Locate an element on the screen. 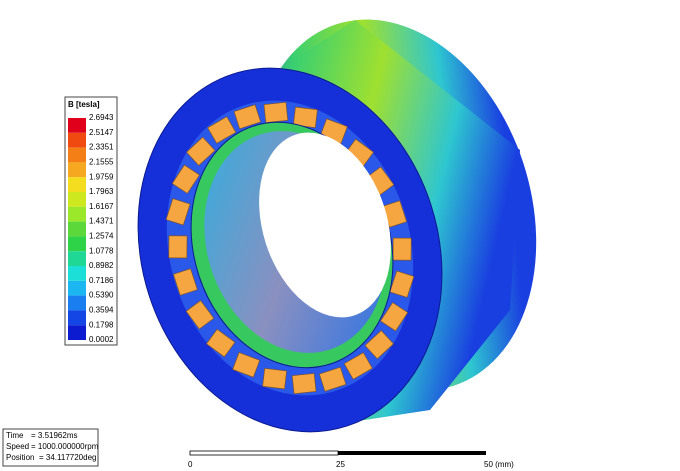 Image resolution: width=680 pixels, height=471 pixels. legend-label: 0.1798 is located at coordinates (101, 324).